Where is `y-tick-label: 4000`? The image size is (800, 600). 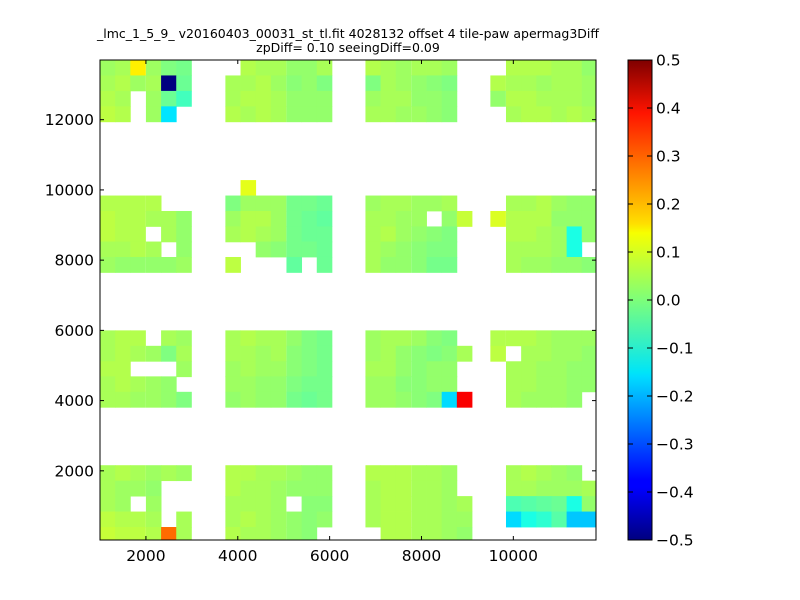
y-tick-label: 4000 is located at coordinates (74, 401).